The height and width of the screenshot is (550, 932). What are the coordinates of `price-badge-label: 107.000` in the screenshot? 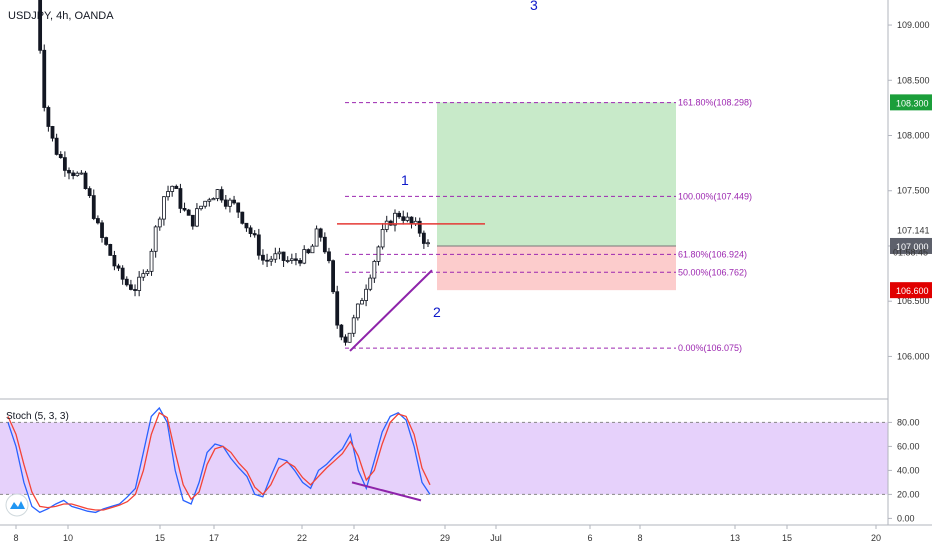 It's located at (912, 247).